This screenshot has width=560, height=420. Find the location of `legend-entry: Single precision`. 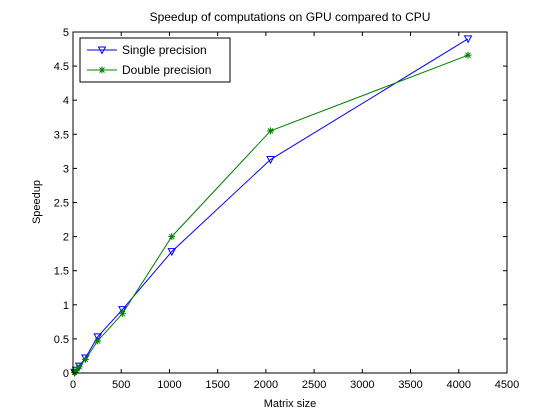

legend-entry: Single precision is located at coordinates (147, 50).